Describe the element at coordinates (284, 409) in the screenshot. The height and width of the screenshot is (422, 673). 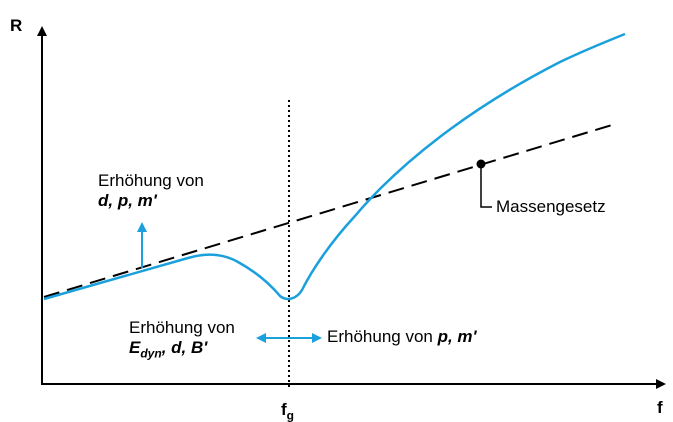
I see `tick-main: f` at that location.